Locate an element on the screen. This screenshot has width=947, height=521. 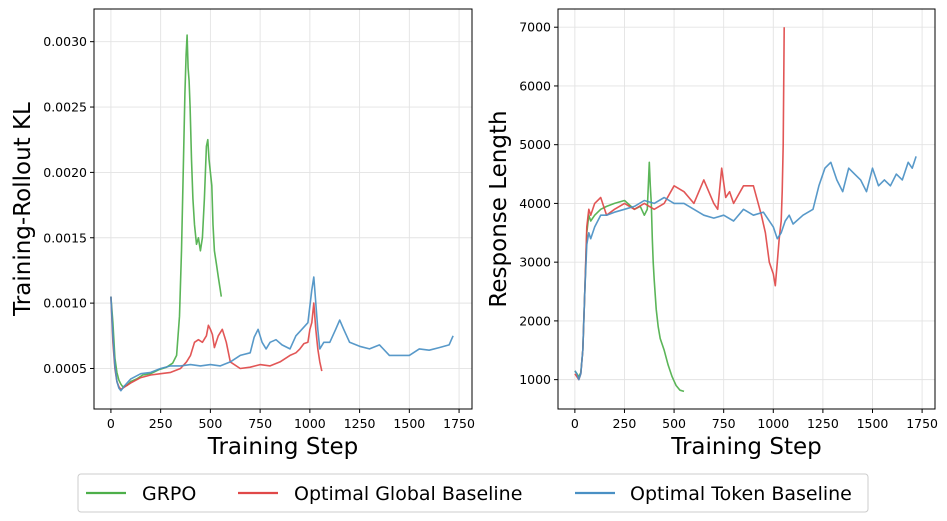
kl-x-tick-label: 1750 is located at coordinates (459, 423).